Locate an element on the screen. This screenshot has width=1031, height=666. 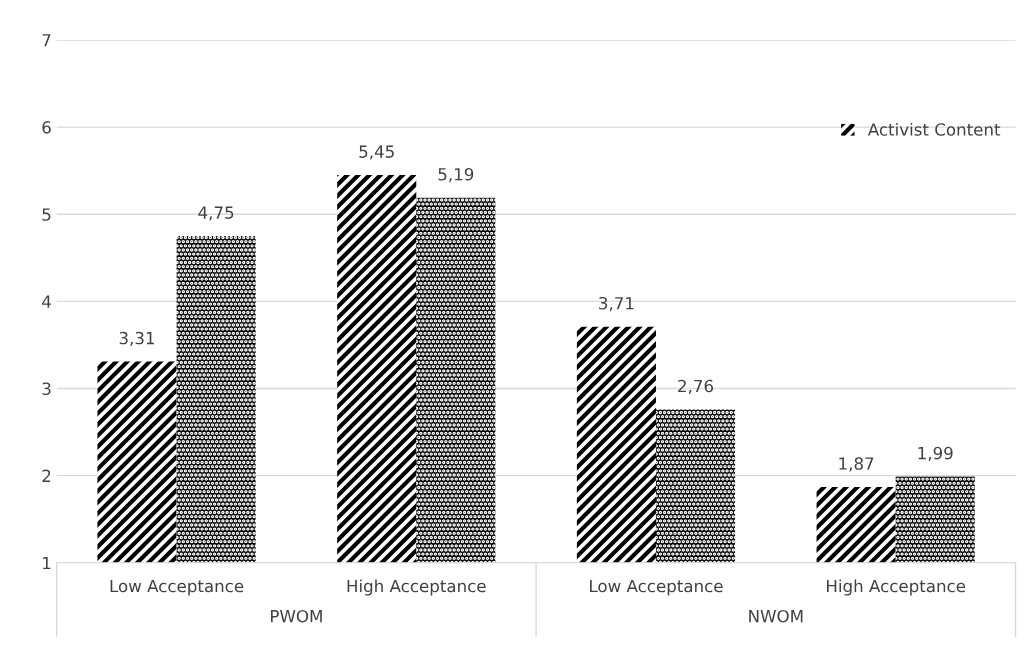
data-label: 5,19 is located at coordinates (456, 175).